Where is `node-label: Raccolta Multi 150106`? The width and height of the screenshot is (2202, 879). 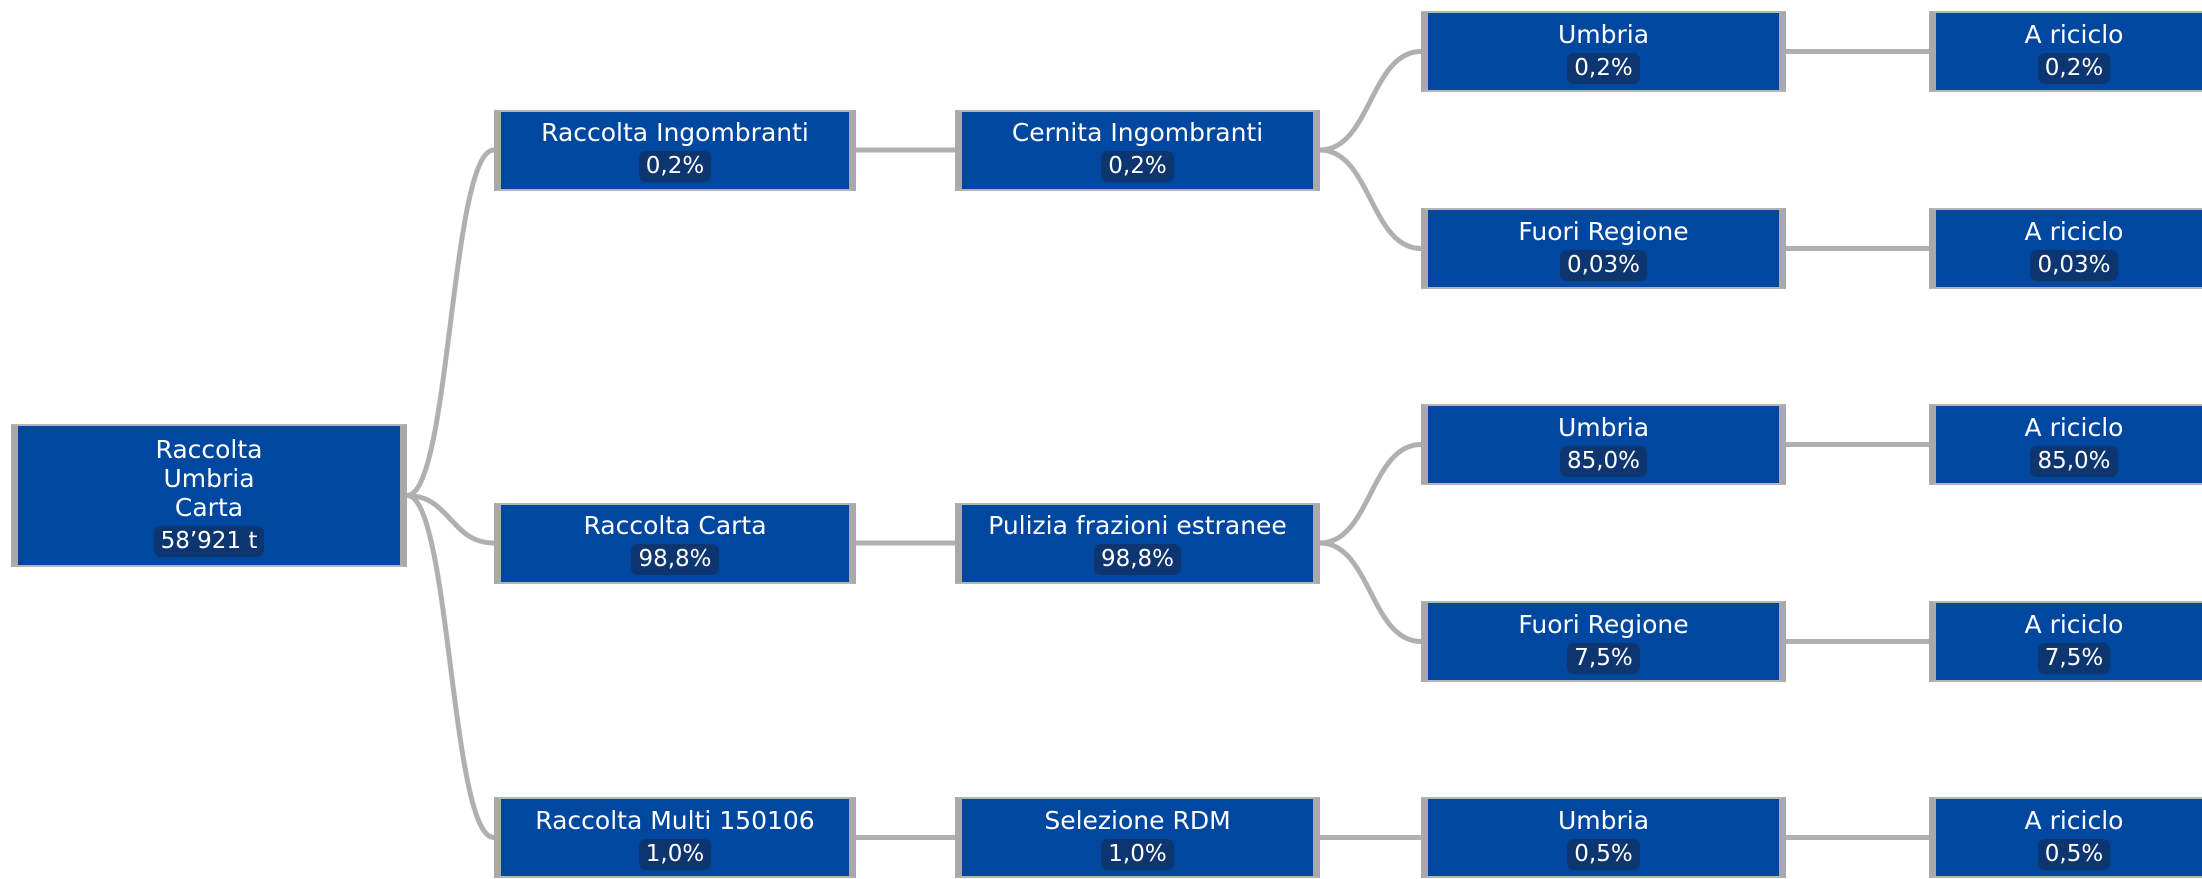 node-label: Raccolta Multi 150106 is located at coordinates (675, 820).